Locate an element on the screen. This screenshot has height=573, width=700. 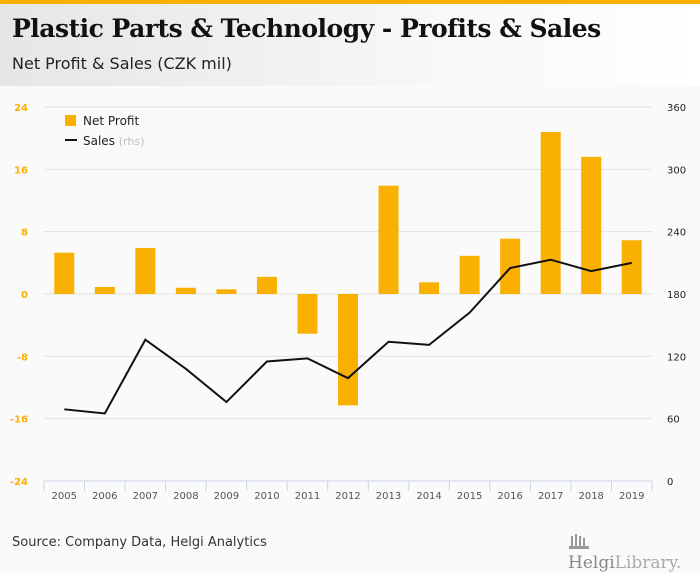
legend-sales-rhs: (rhs) is located at coordinates (132, 141).